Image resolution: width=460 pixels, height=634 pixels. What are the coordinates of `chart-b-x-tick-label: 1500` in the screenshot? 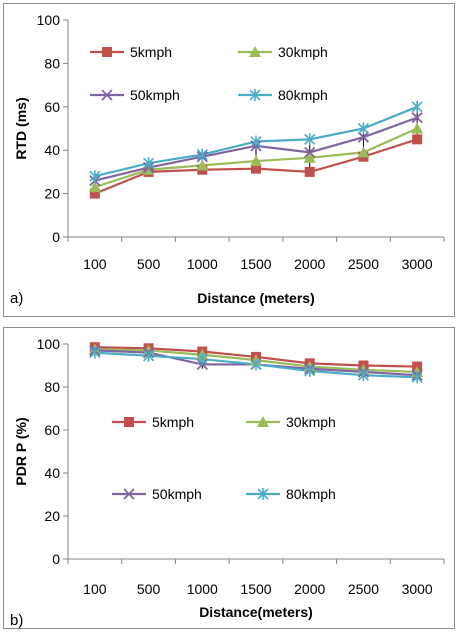 It's located at (255, 589).